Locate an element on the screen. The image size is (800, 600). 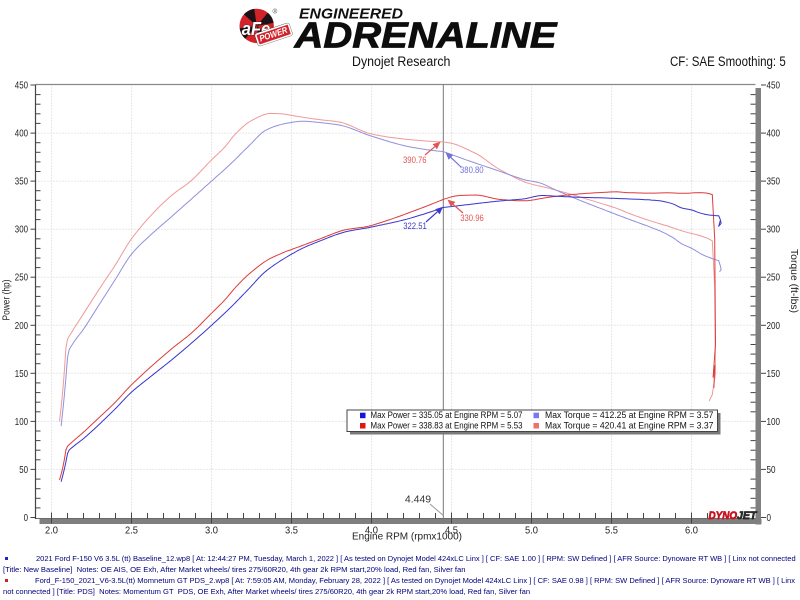
svg-text:Max Power = 338.83 at Engine R: Max Power = 338.83 at Engine RPM = 5.53 is located at coordinates (447, 426).